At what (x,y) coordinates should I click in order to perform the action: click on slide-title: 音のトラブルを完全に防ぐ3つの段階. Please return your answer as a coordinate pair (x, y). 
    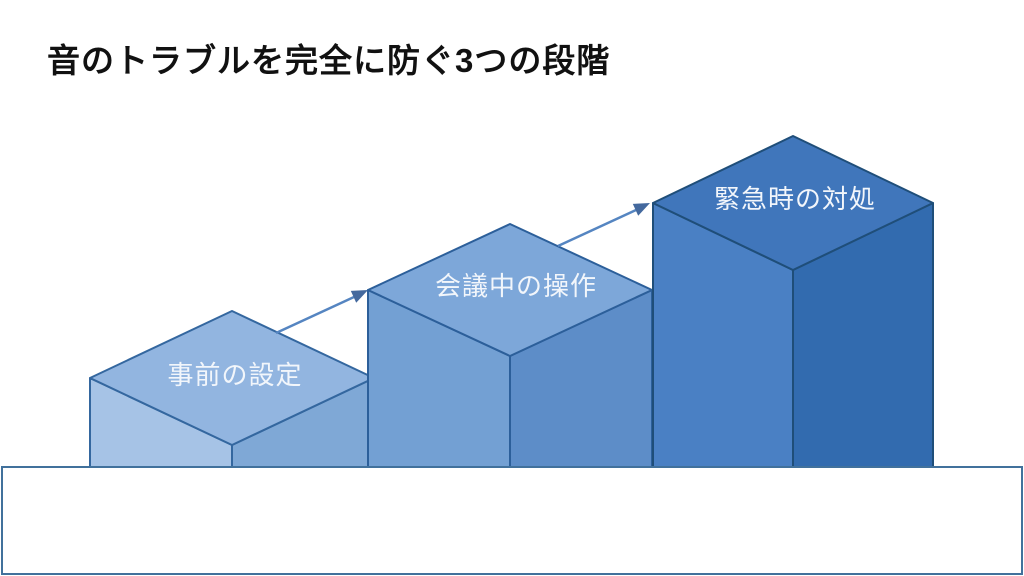
    Looking at the image, I should click on (329, 60).